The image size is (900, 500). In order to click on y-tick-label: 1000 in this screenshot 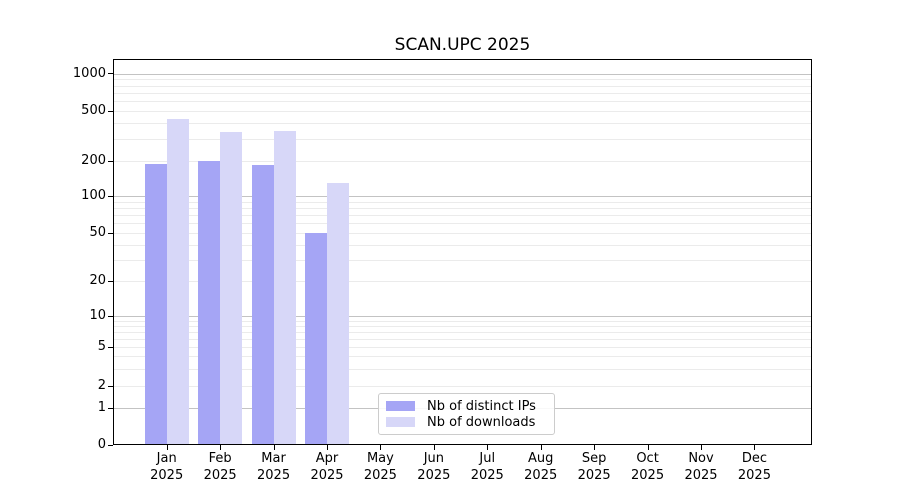, I will do `click(89, 73)`.